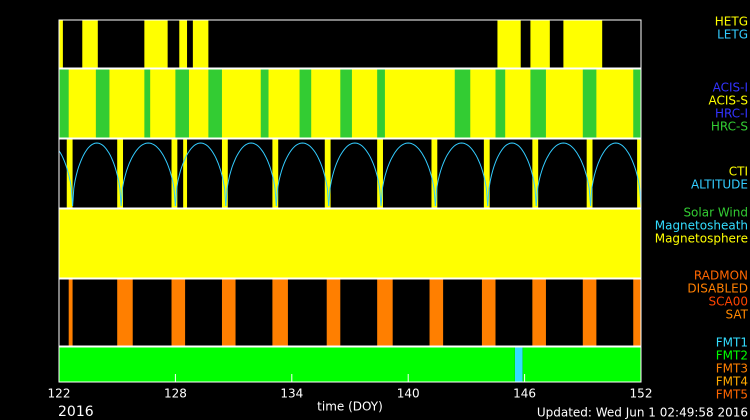  Describe the element at coordinates (732, 356) in the screenshot. I see `legend-entry: FMT2` at that location.